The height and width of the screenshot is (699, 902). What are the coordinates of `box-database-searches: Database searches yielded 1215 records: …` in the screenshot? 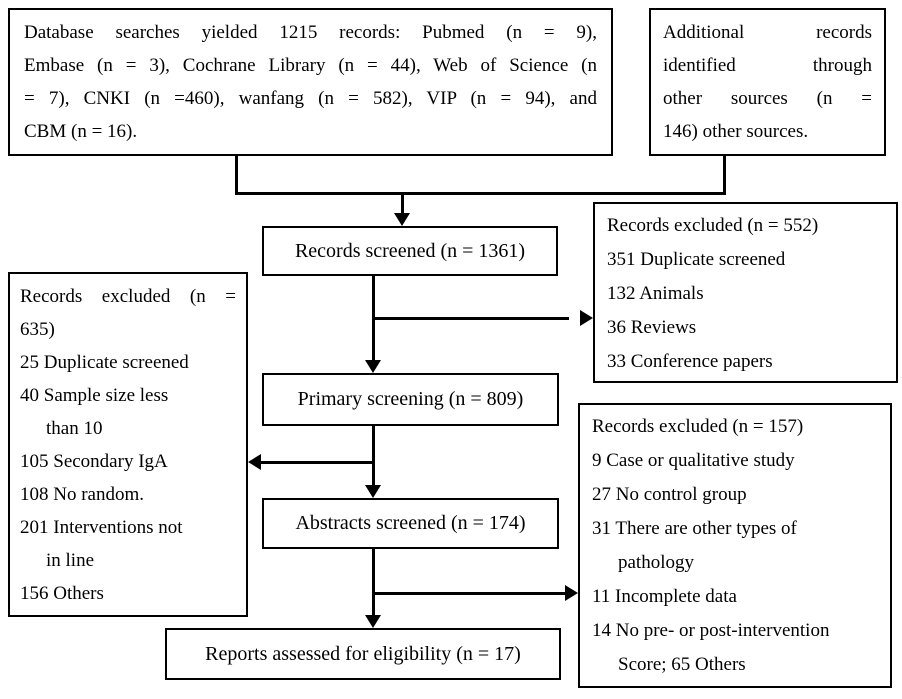 It's located at (310, 82).